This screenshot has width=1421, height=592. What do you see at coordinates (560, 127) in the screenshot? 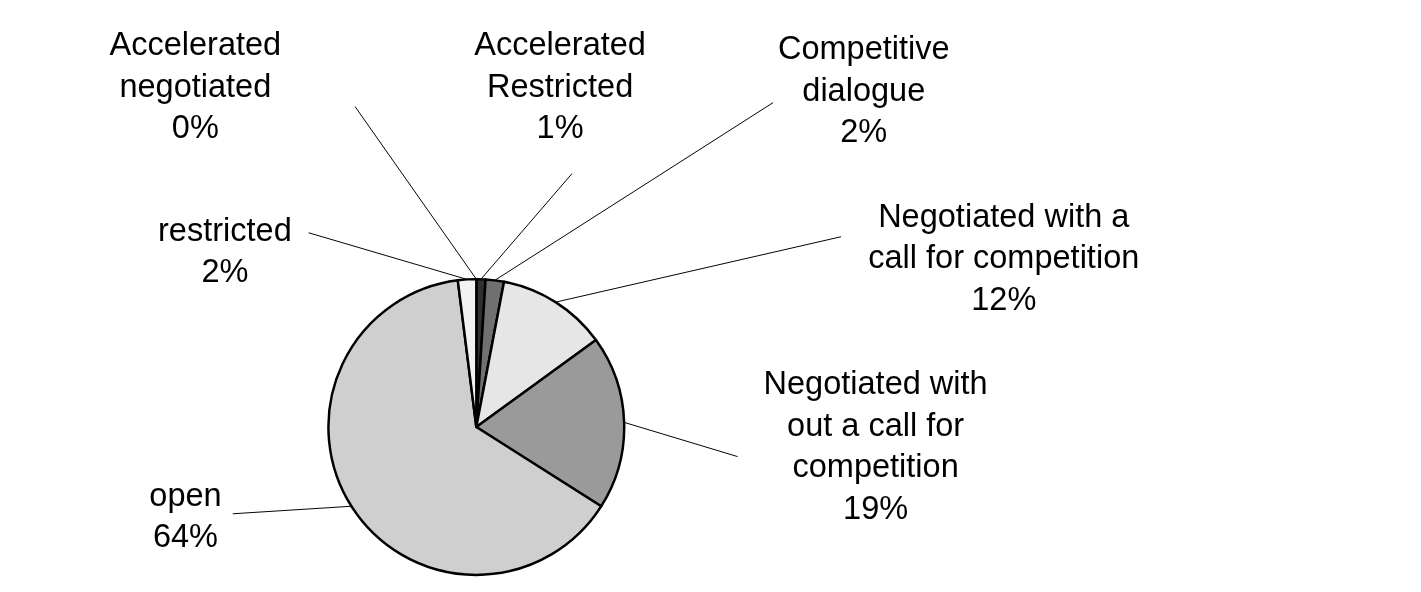
I see `data-label: 1%` at bounding box center [560, 127].